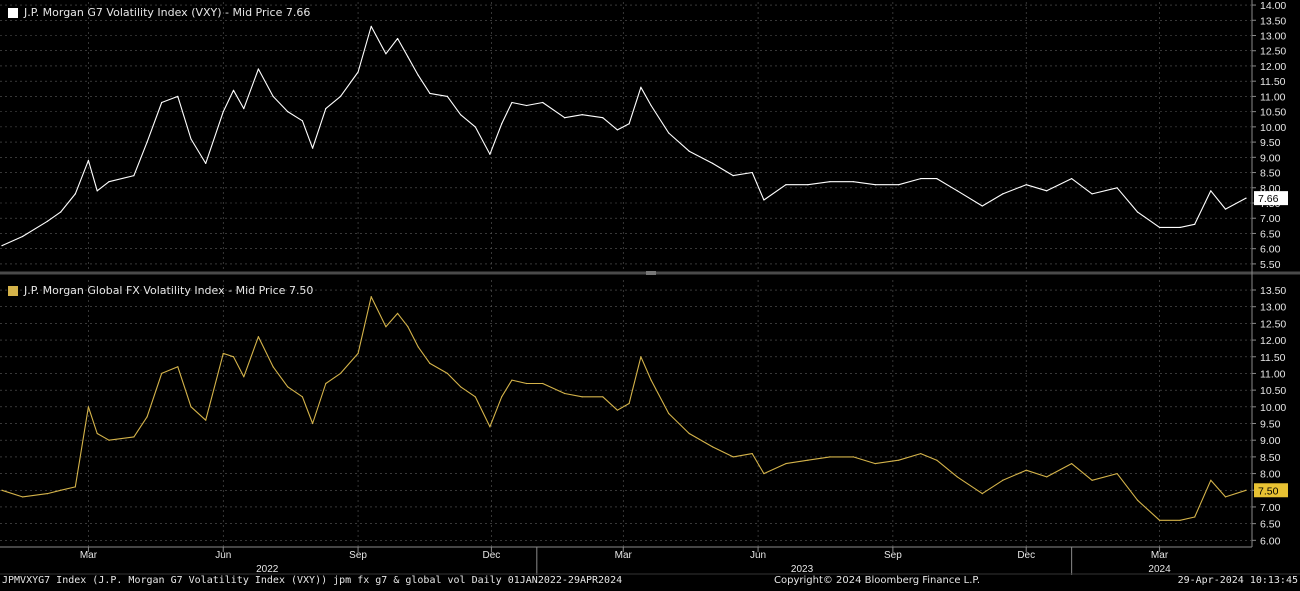  What do you see at coordinates (267, 569) in the screenshot?
I see `year-label: 2022` at bounding box center [267, 569].